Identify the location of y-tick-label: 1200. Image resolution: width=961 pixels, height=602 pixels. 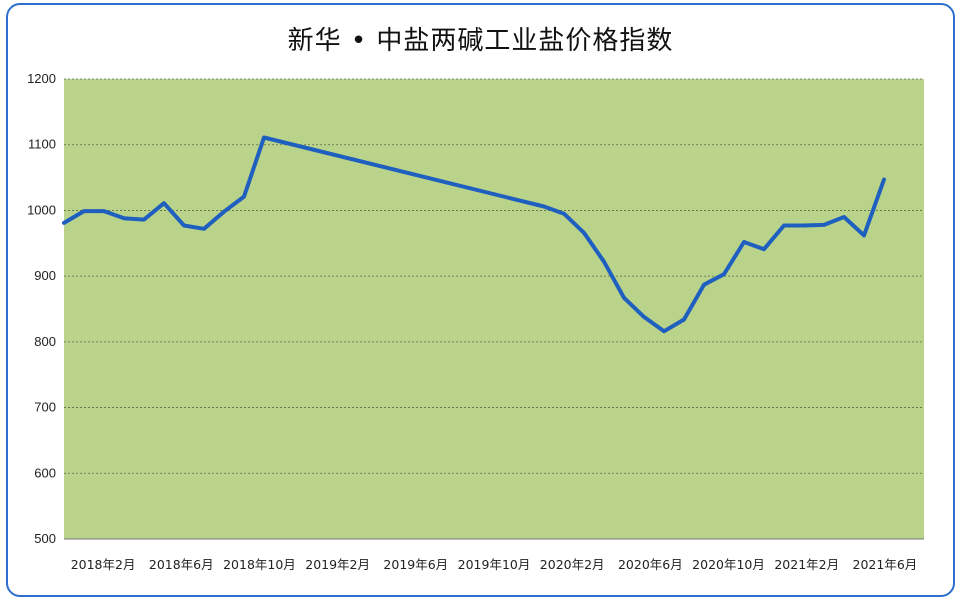
(41, 78).